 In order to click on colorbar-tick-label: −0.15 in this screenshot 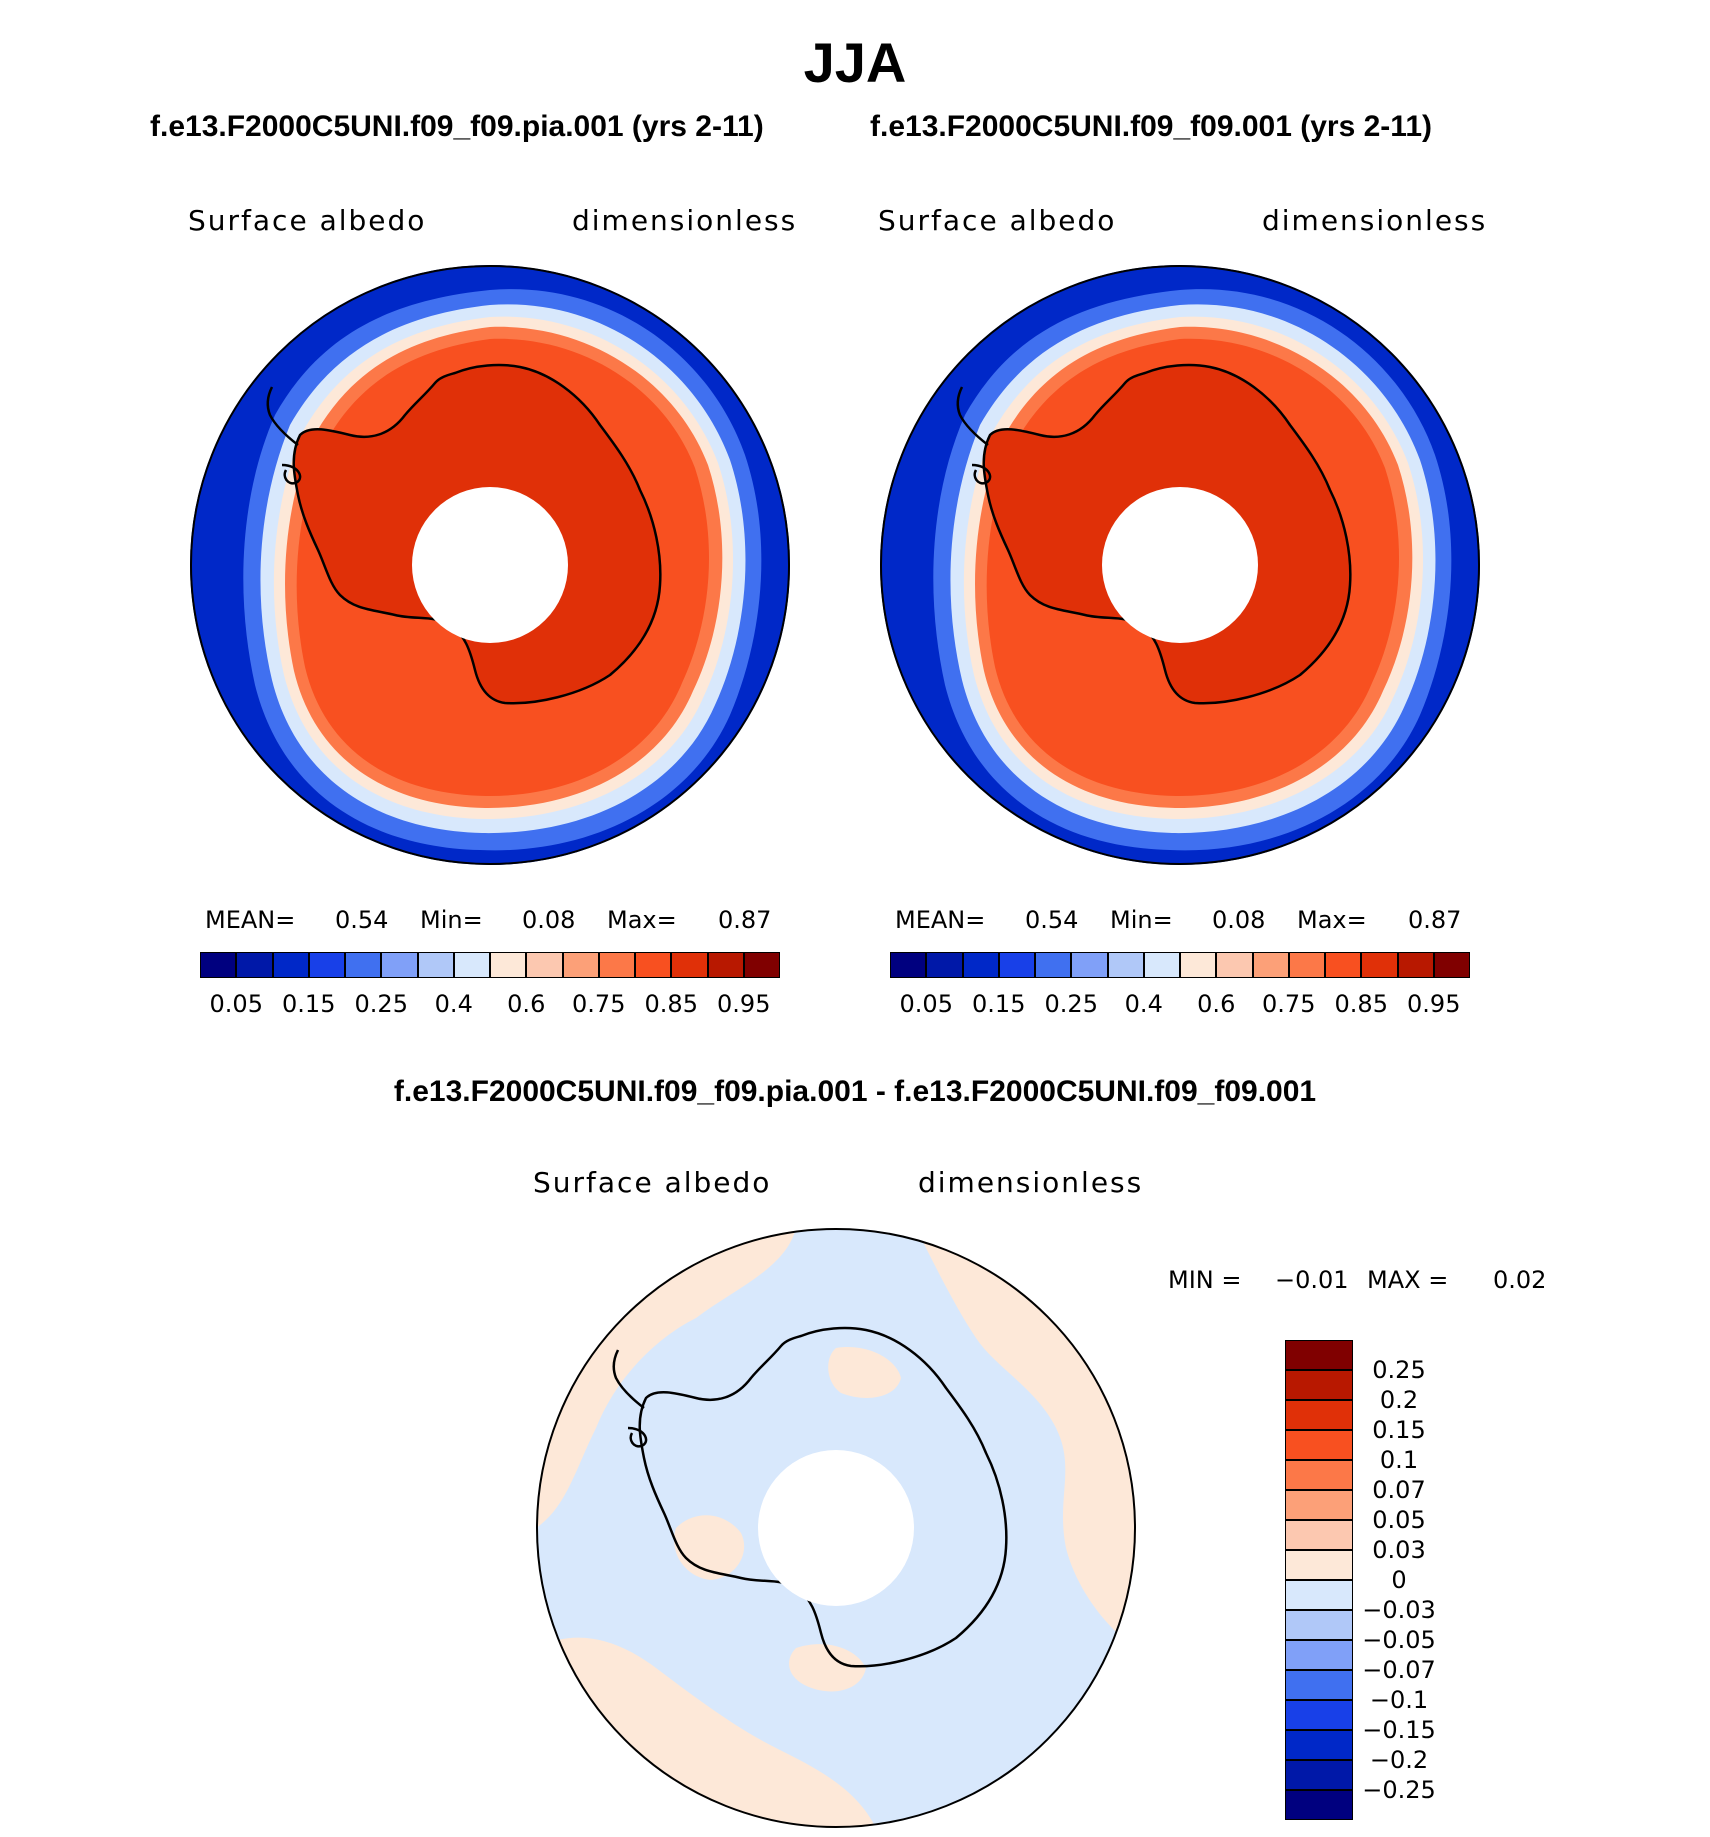, I will do `click(1399, 1730)`.